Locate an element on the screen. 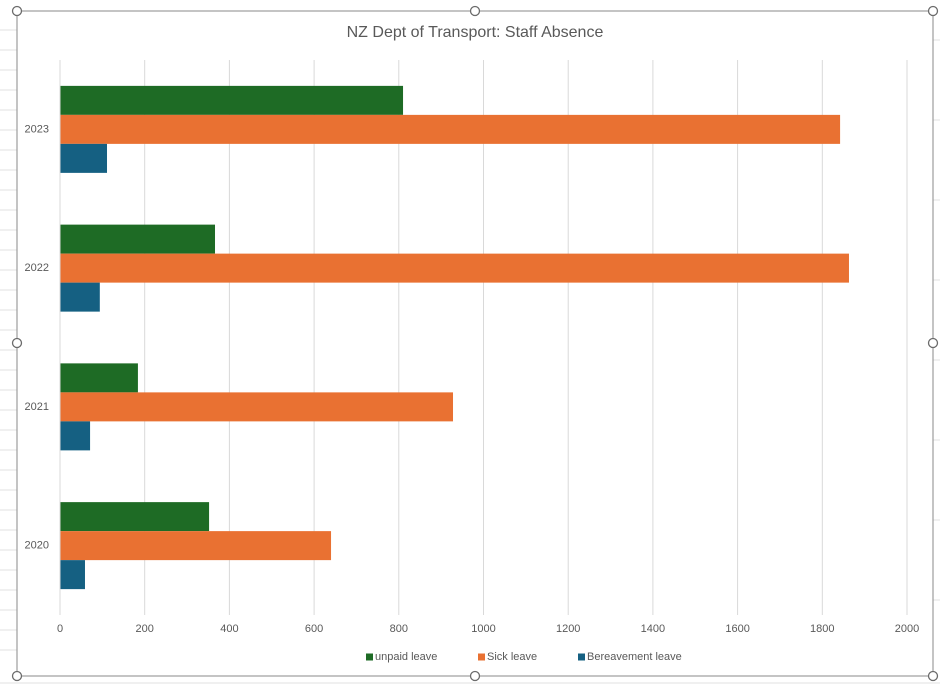 The image size is (940, 686). y-tick-label: 2023 is located at coordinates (37, 129).